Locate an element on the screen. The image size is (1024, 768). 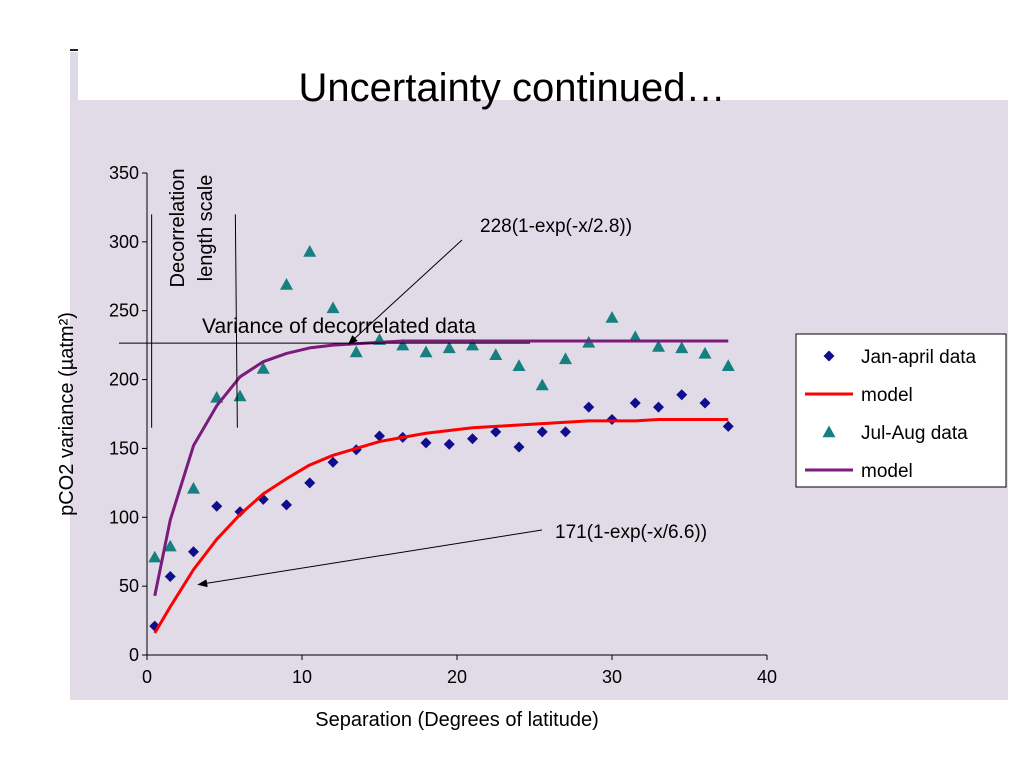
x-axis-title: Separation (Degrees of latitude) is located at coordinates (457, 720).